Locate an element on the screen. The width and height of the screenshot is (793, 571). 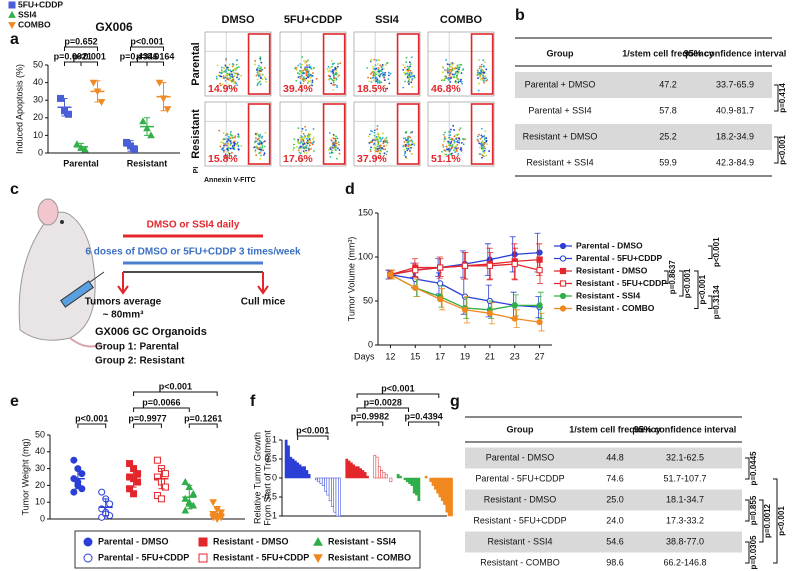
bracket is located at coordinates (666, 277).